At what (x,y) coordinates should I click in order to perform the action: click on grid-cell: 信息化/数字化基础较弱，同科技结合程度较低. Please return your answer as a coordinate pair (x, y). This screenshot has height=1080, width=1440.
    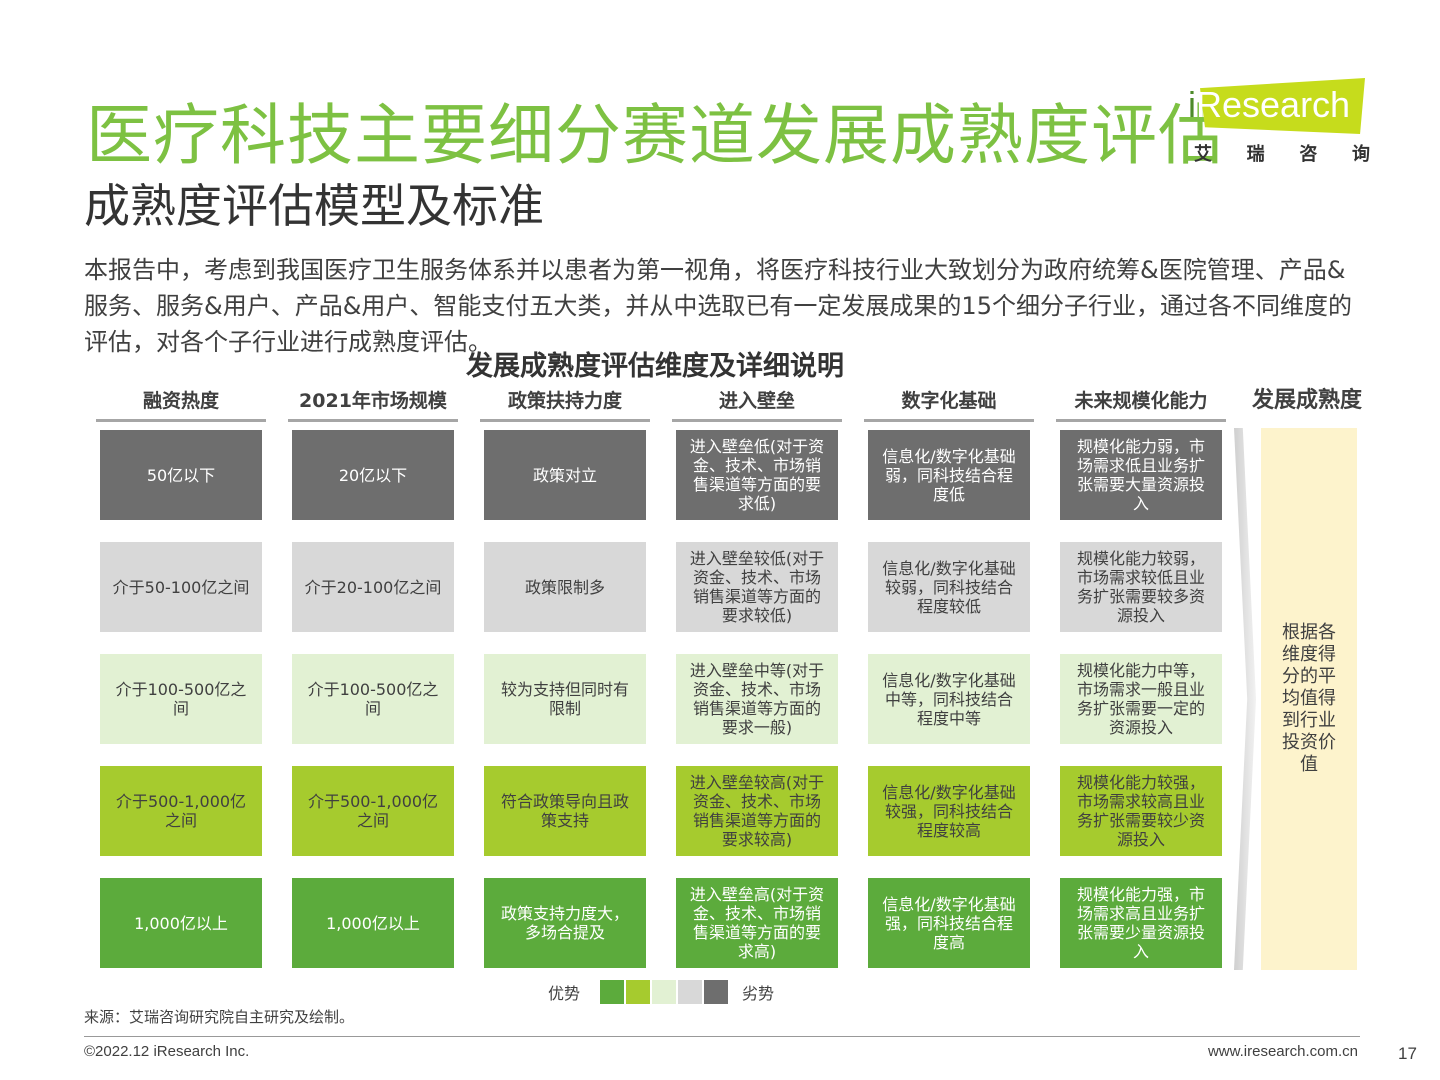
    Looking at the image, I should click on (949, 587).